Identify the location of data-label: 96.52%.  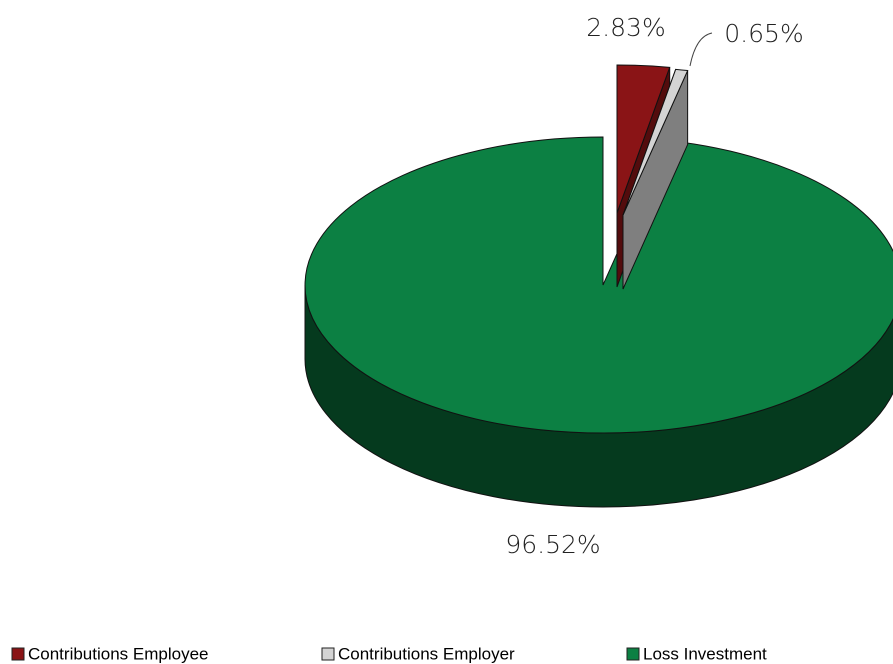
(552, 544).